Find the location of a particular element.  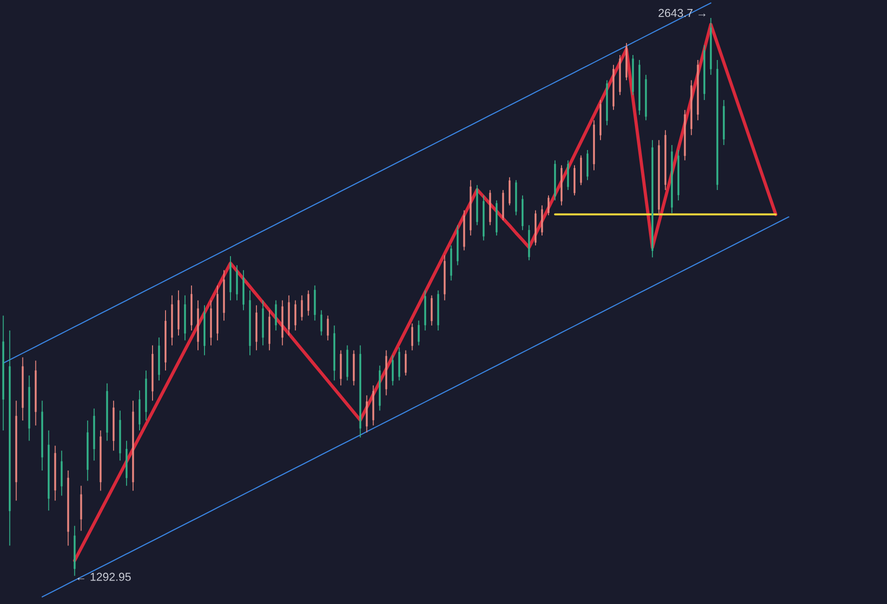

annotation: ← 1292.95 is located at coordinates (104, 576).